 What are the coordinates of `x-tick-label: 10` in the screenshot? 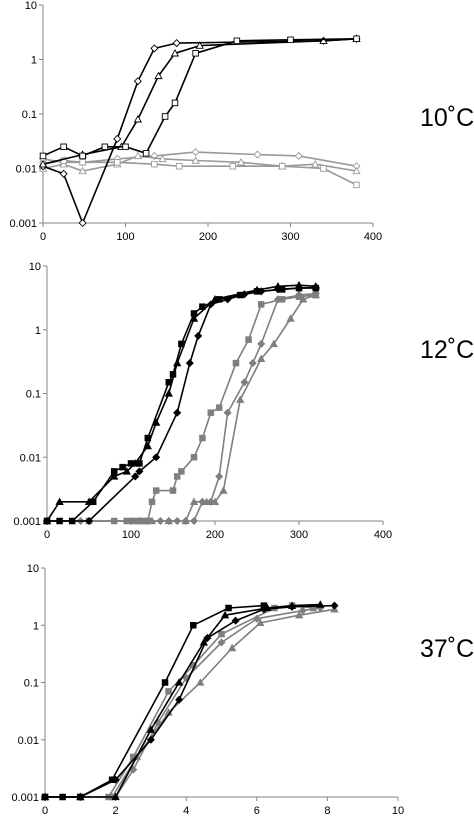 It's located at (398, 811).